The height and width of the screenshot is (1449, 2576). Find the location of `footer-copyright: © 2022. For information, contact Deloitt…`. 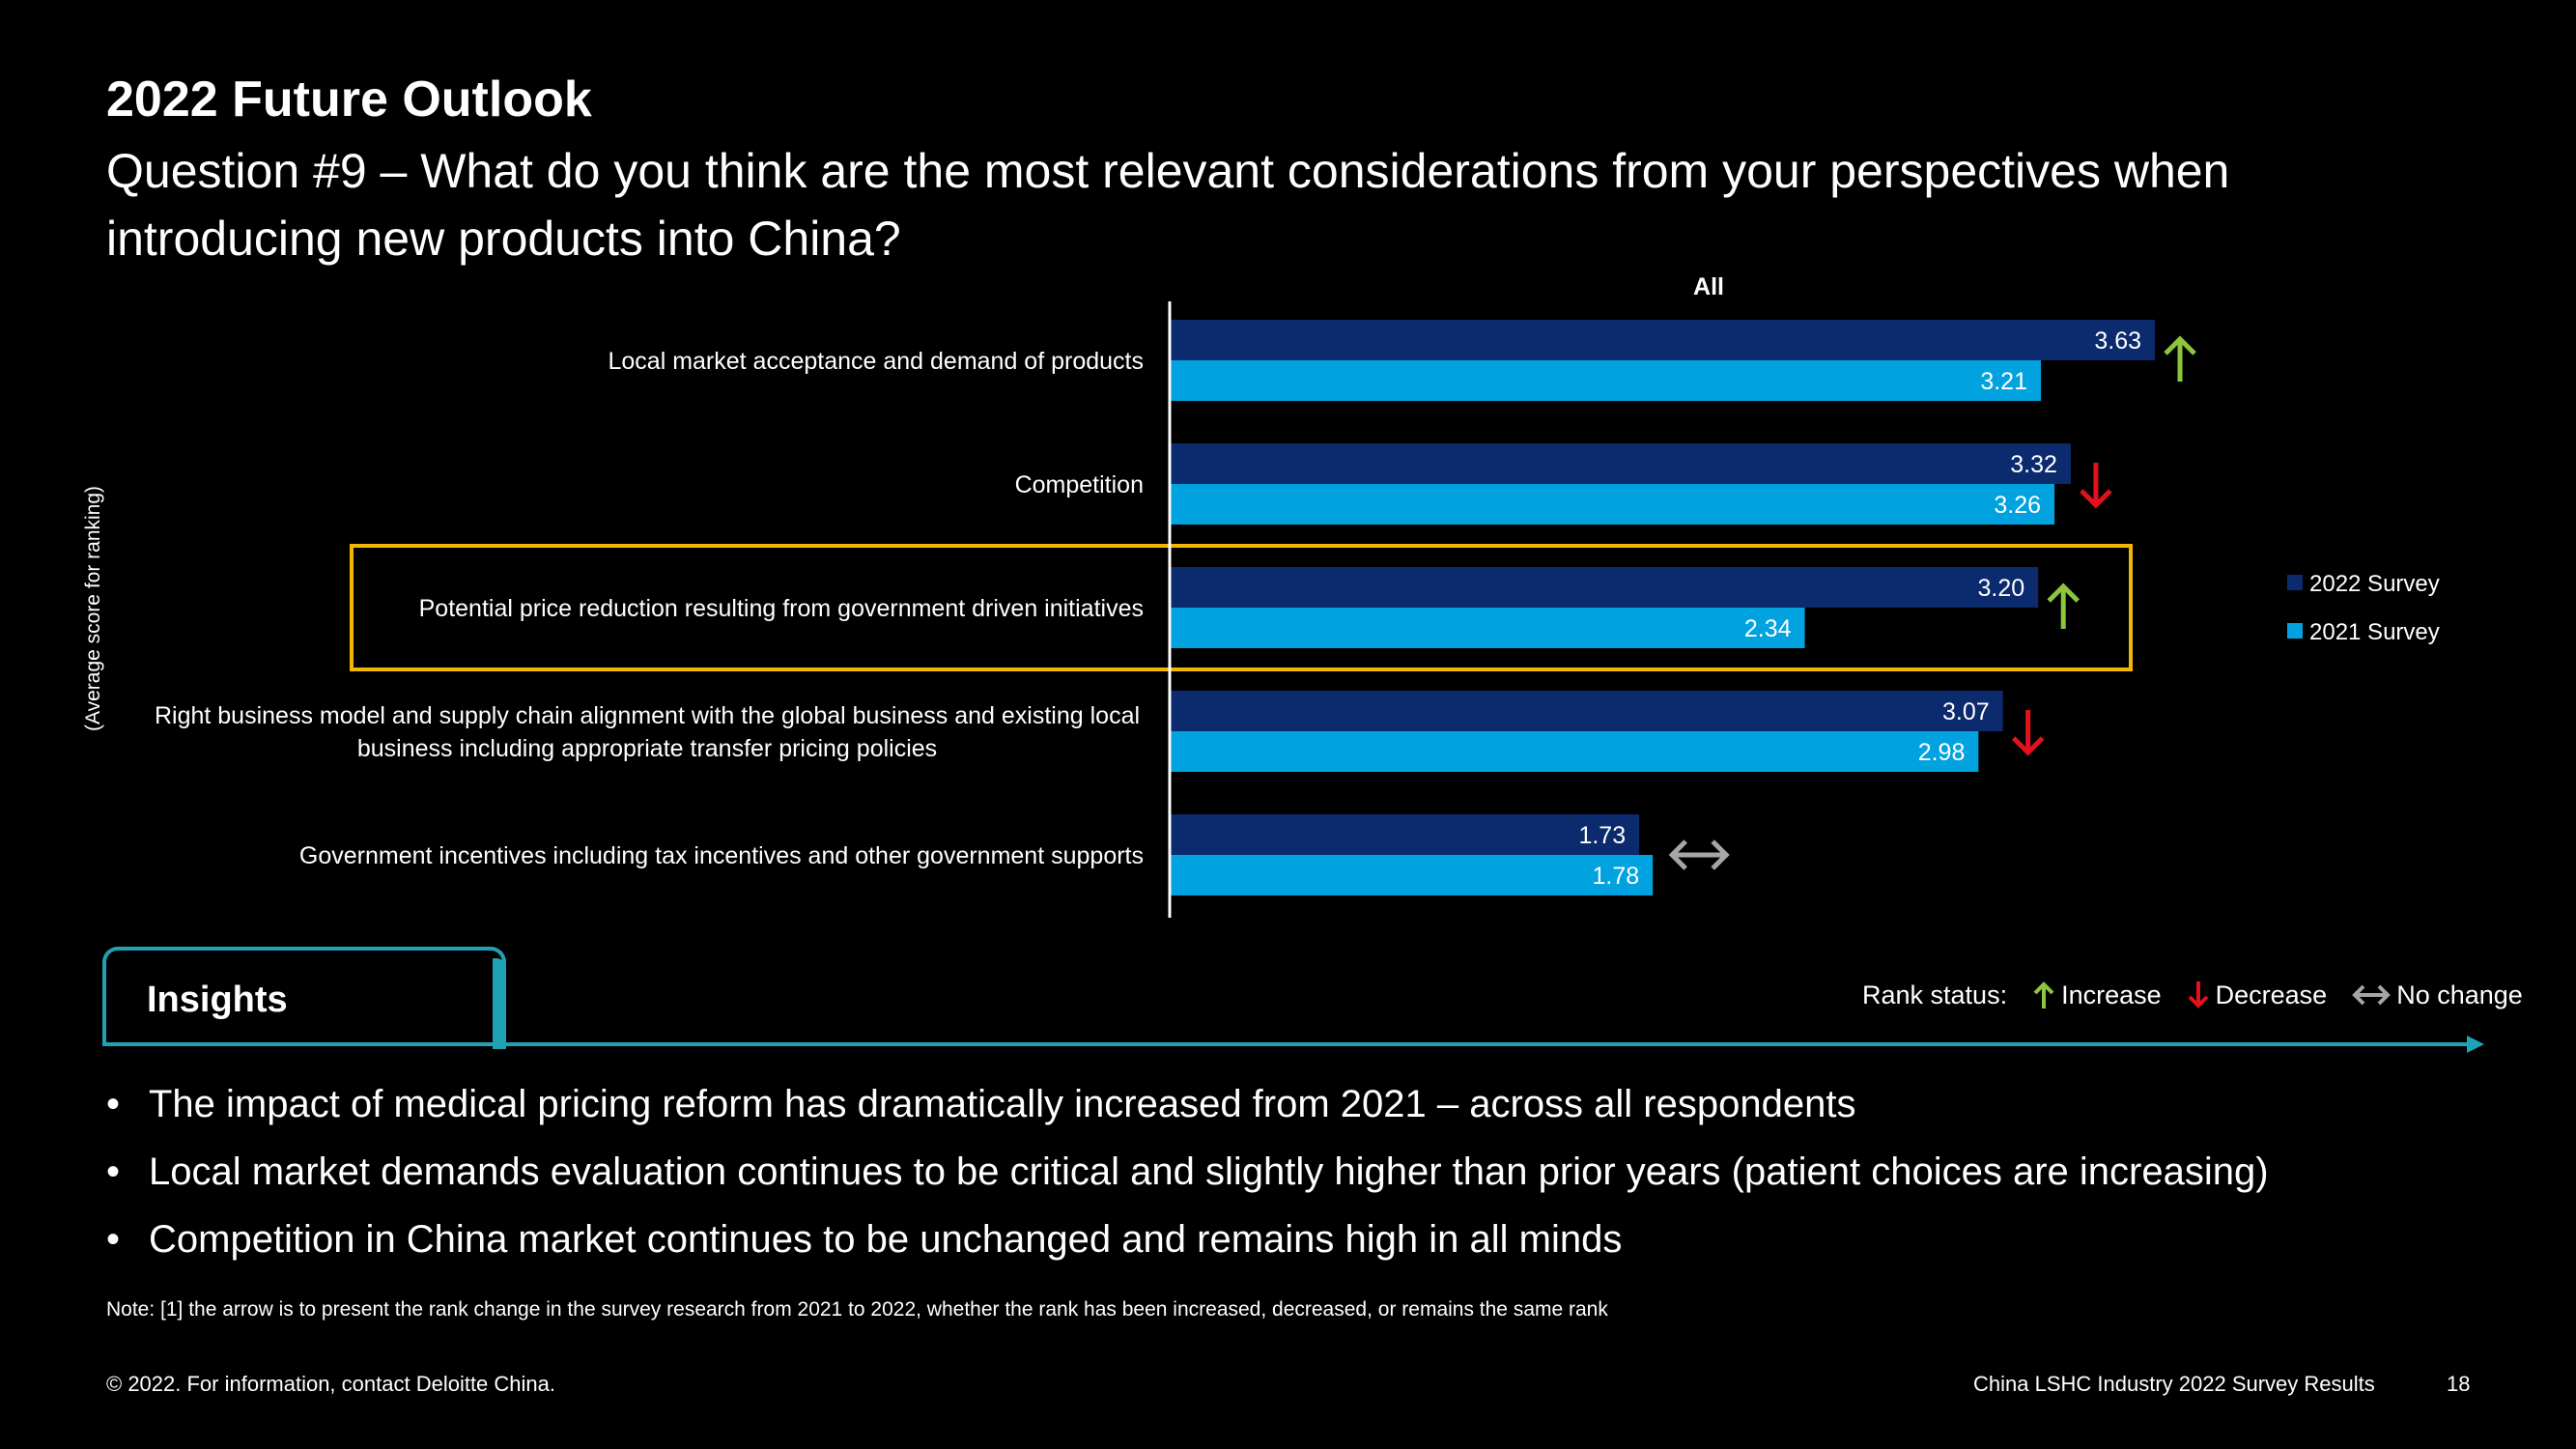

footer-copyright: © 2022. For information, contact Deloitt… is located at coordinates (330, 1384).